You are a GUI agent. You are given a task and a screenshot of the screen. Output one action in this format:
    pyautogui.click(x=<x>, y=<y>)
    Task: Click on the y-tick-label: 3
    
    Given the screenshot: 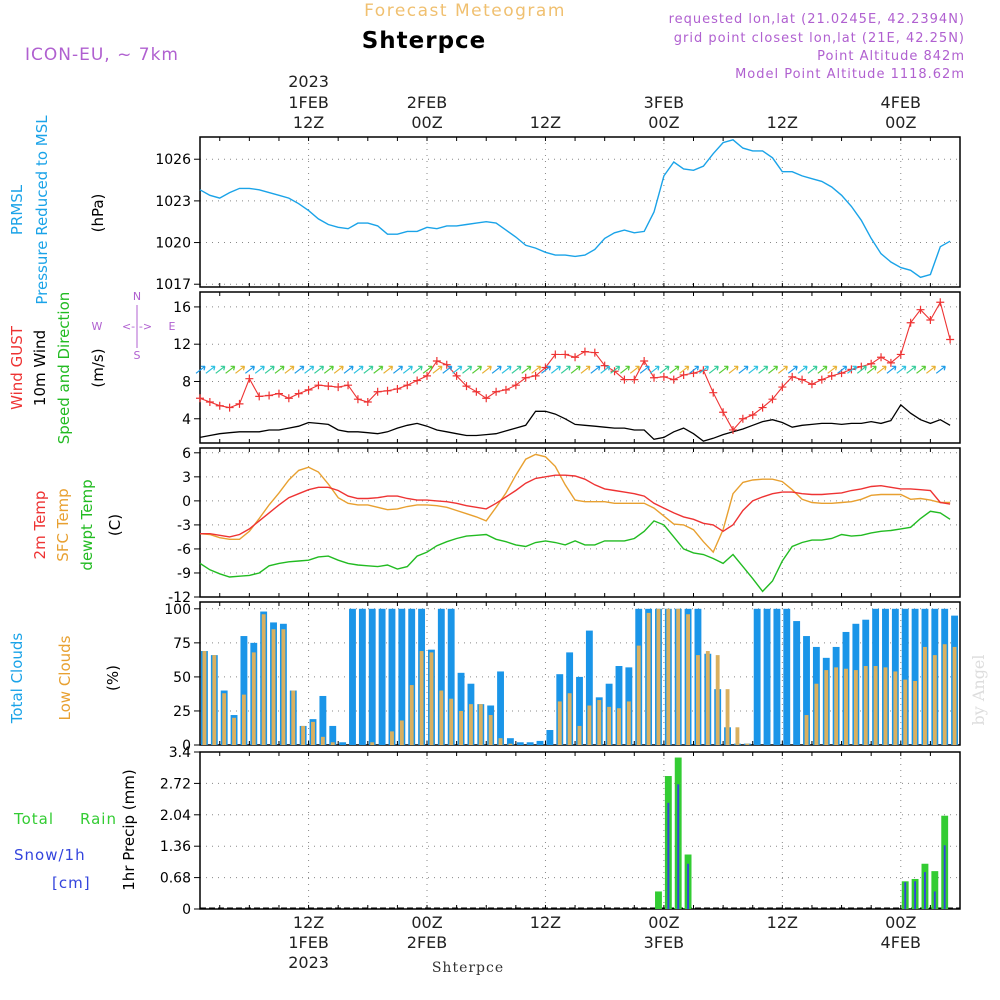 What is the action you would take?
    pyautogui.click(x=186, y=478)
    